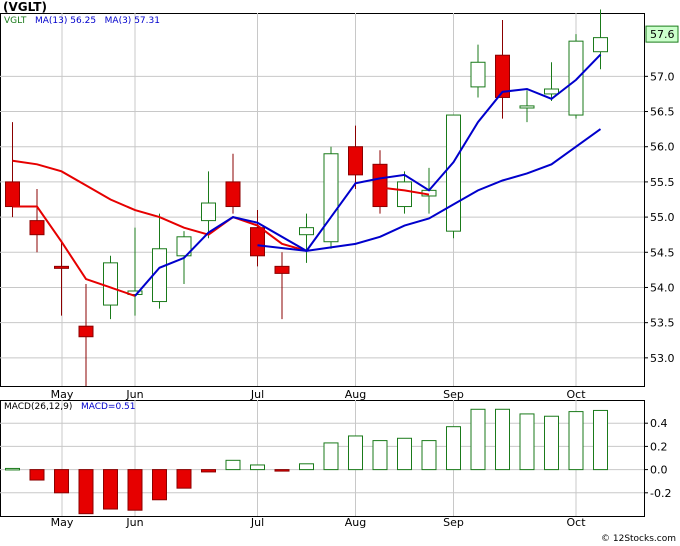 The height and width of the screenshot is (546, 680). I want to click on legend-ma3-value: 57.31, so click(147, 21).